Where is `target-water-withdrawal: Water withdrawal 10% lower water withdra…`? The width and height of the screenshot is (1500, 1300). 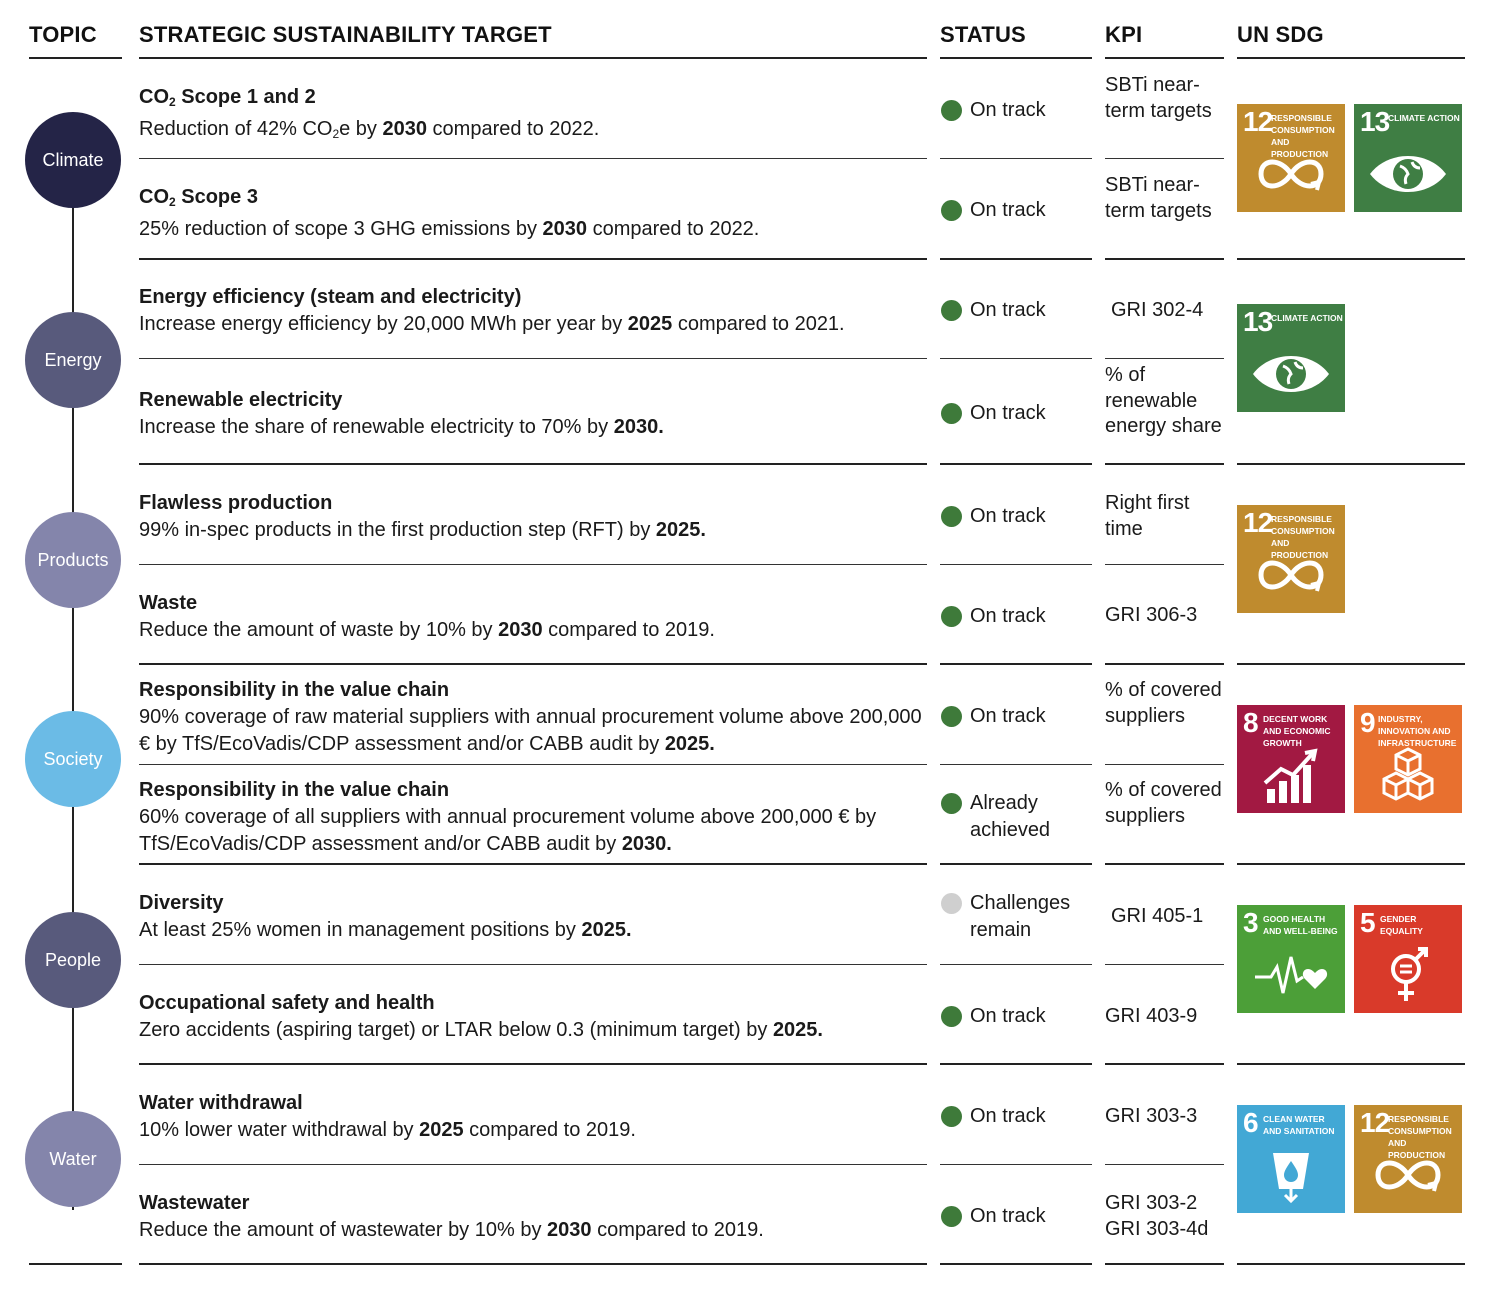 target-water-withdrawal: Water withdrawal 10% lower water withdra… is located at coordinates (534, 1117).